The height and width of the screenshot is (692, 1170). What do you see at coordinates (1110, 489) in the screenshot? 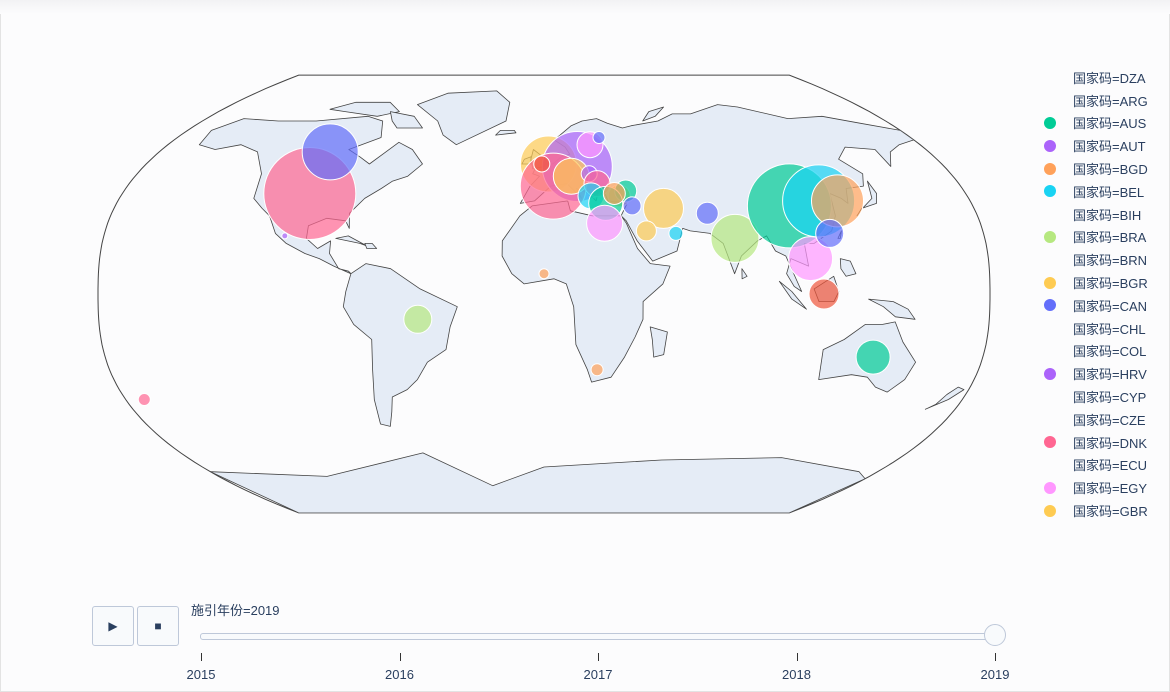
I see `legend-label: 国家码=EGY` at bounding box center [1110, 489].